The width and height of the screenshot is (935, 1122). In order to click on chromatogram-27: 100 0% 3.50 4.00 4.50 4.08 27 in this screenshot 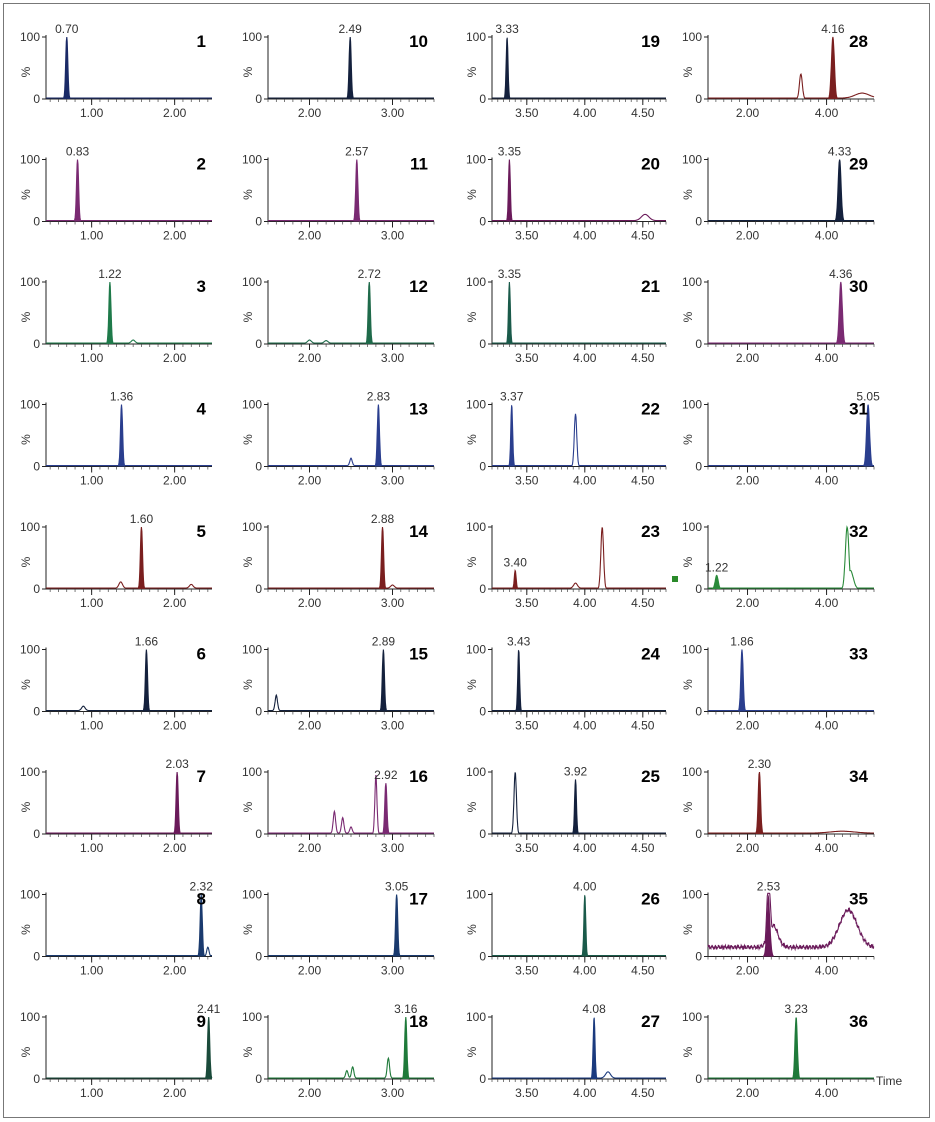, I will do `click(566, 1051)`.